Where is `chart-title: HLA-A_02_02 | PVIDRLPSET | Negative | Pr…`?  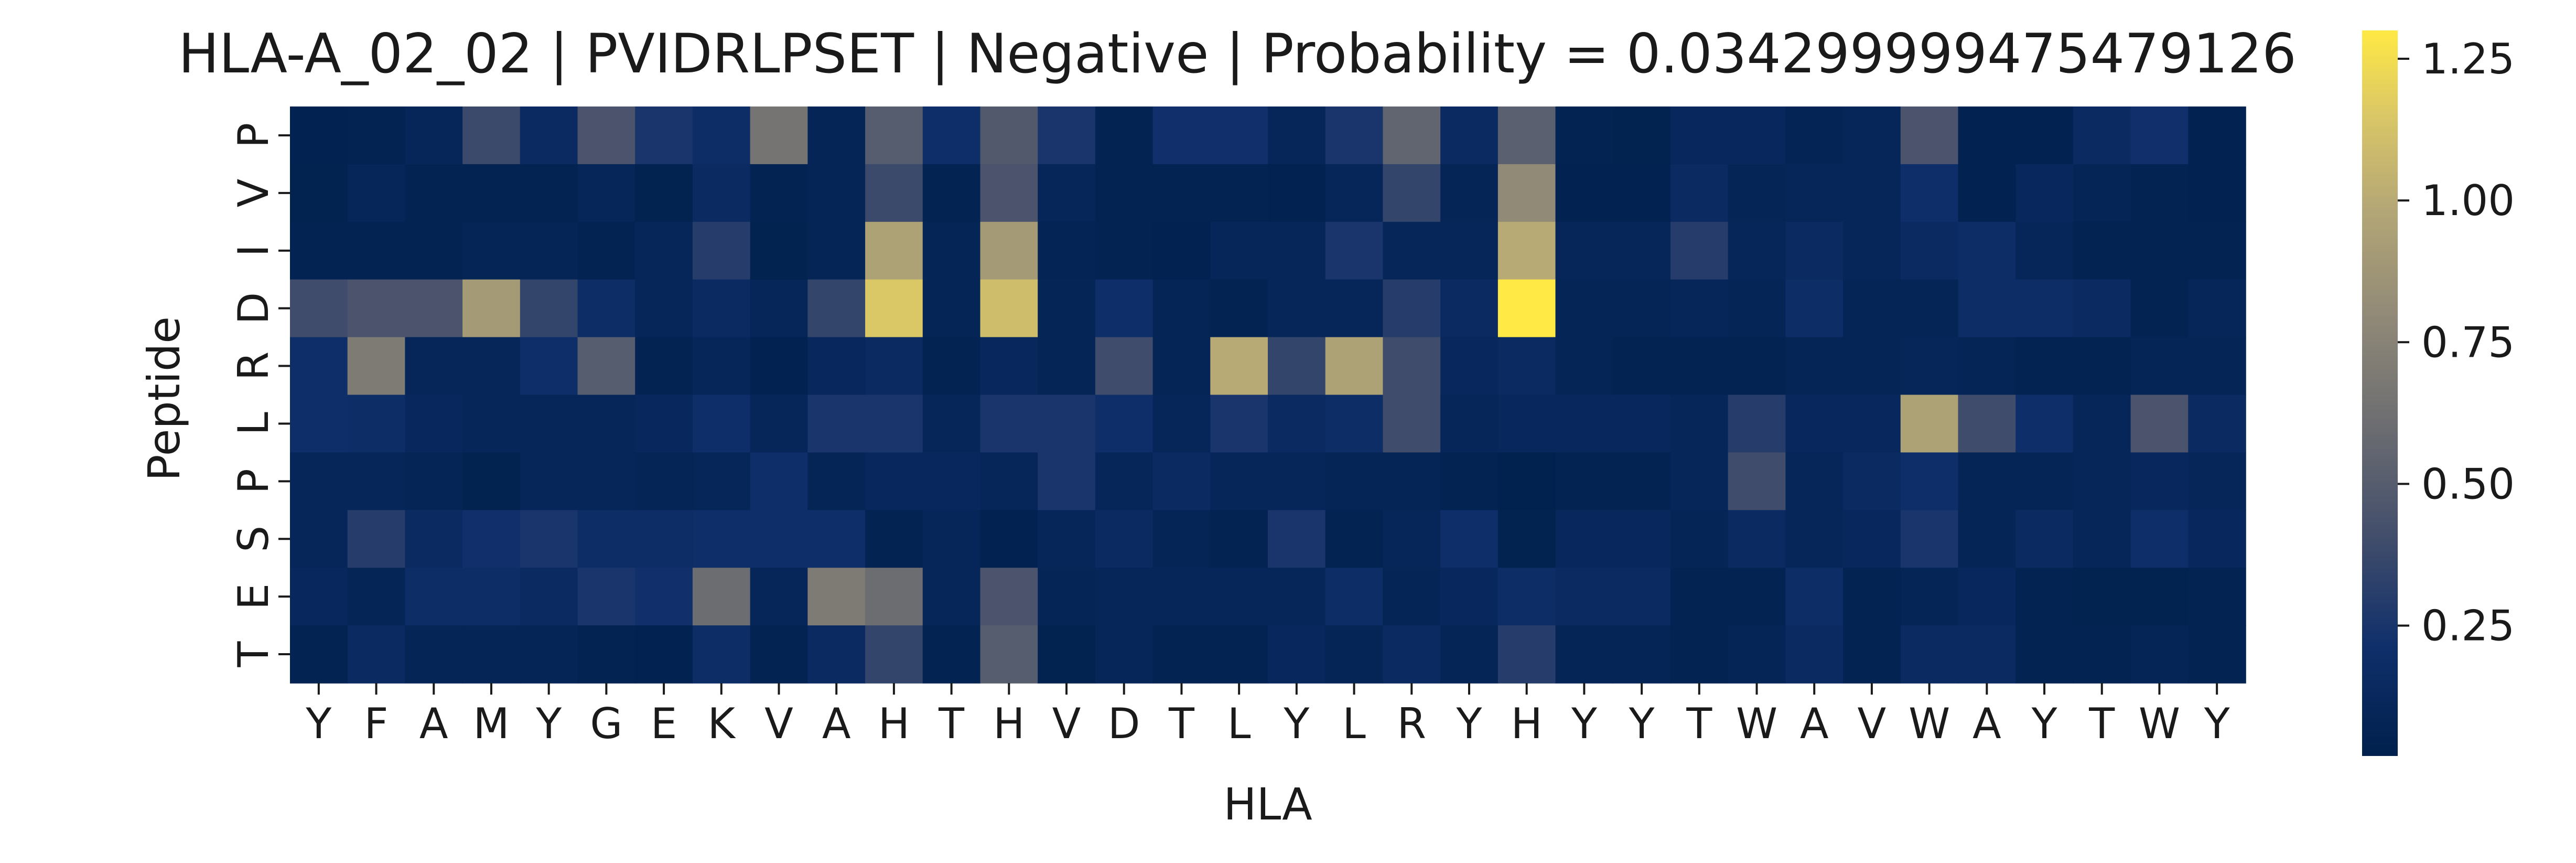
chart-title: HLA-A_02_02 | PVIDRLPSET | Negative | Pr… is located at coordinates (1237, 54).